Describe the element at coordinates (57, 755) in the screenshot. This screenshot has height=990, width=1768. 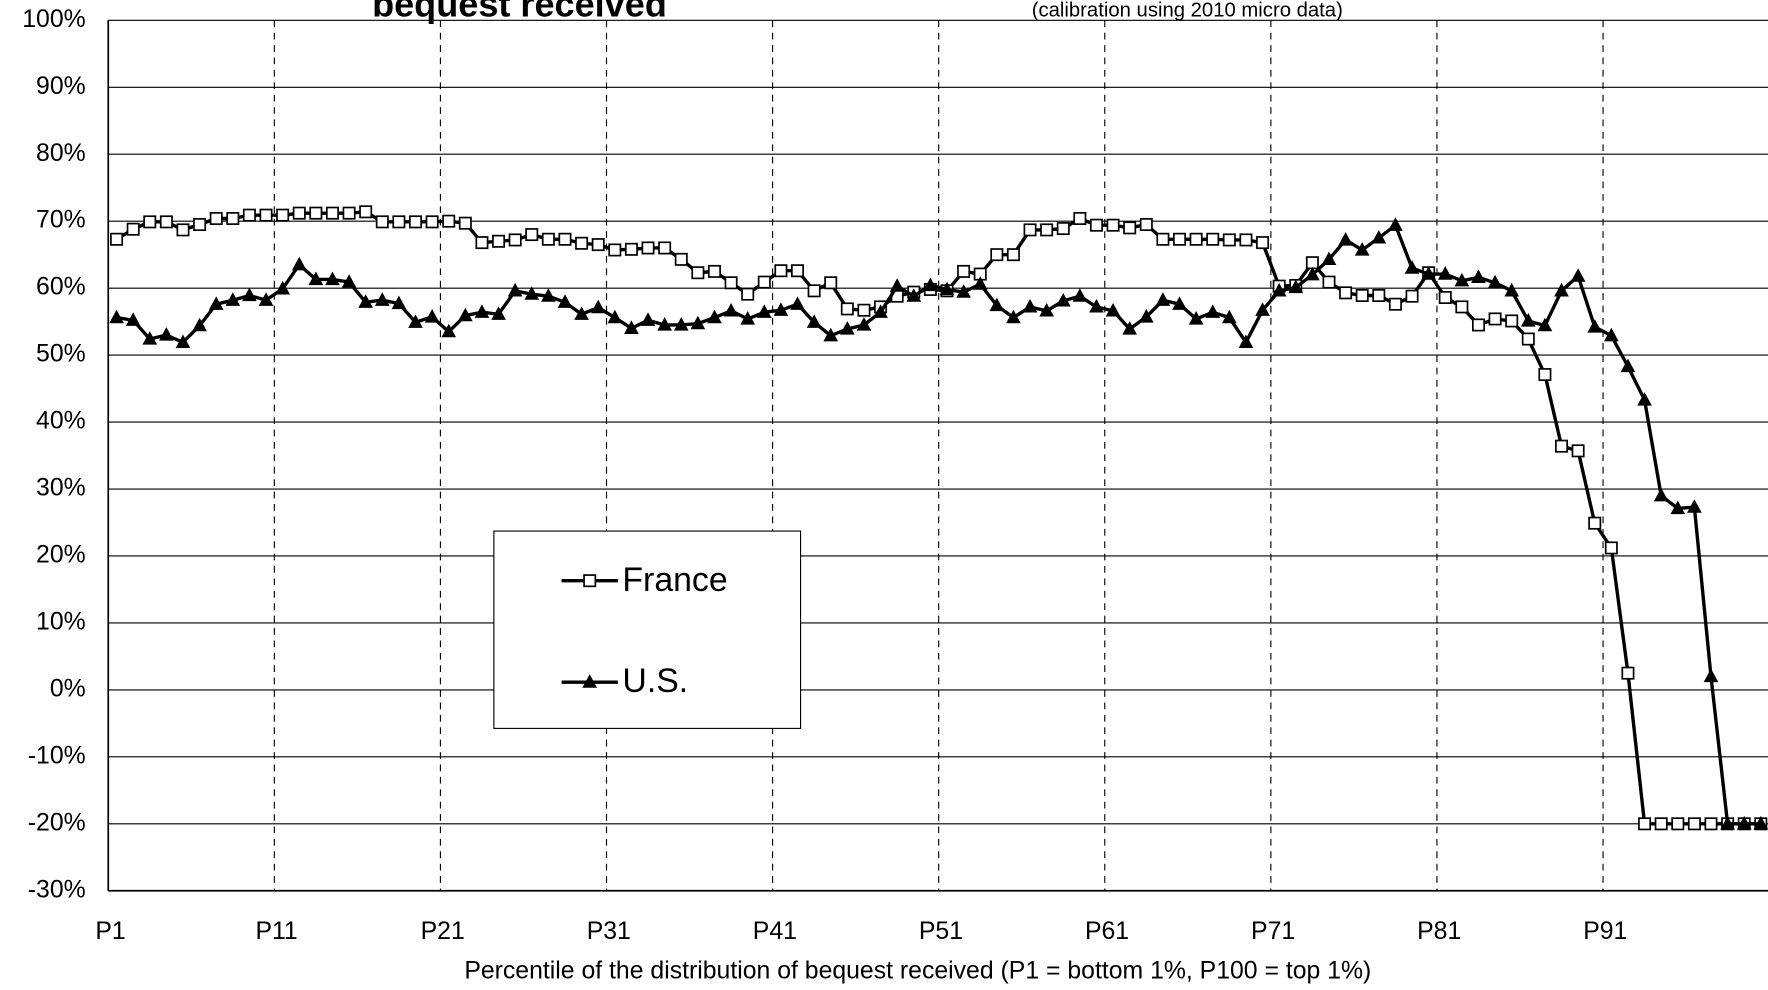
I see `y-tick-label: -10%` at that location.